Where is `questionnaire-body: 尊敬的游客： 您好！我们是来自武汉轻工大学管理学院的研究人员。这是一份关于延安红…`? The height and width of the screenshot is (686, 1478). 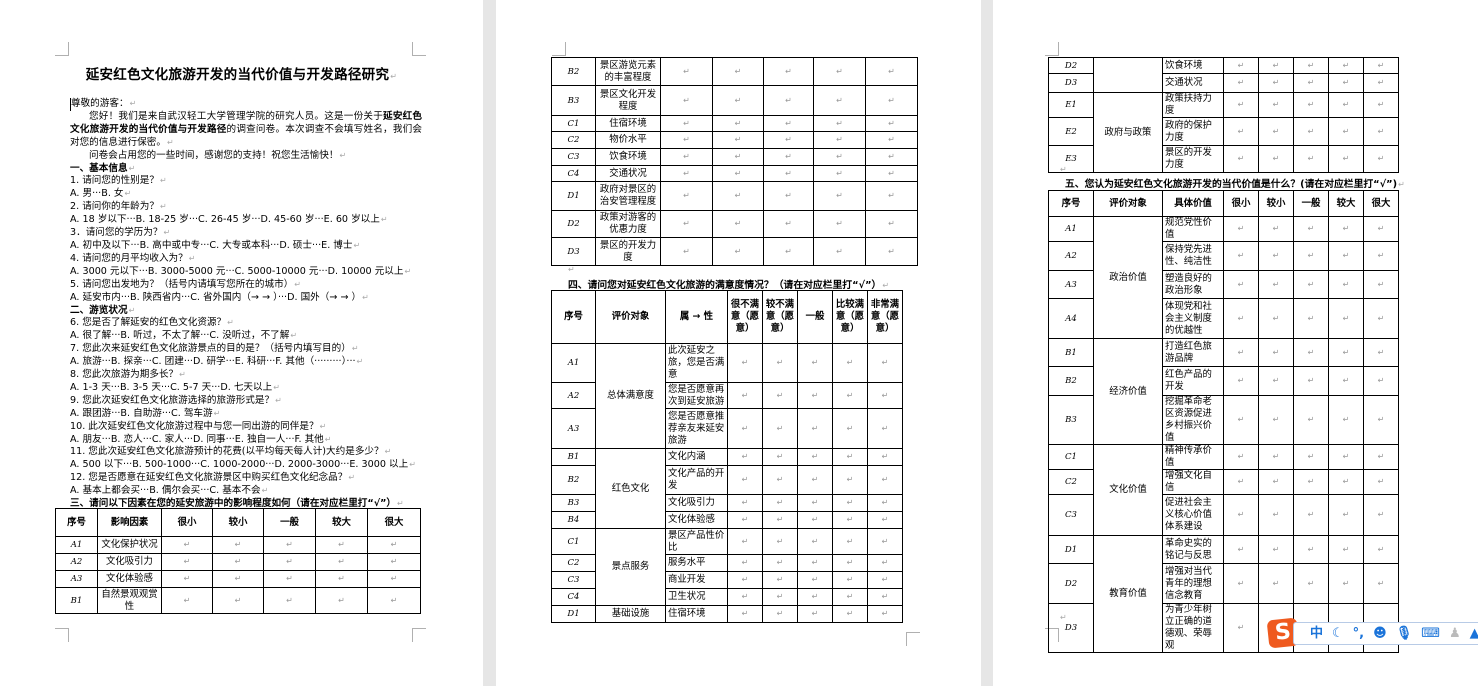 questionnaire-body: 尊敬的游客： 您好！我们是来自武汉轻工大学管理学院的研究人员。这是一份关于延安红… is located at coordinates (246, 304).